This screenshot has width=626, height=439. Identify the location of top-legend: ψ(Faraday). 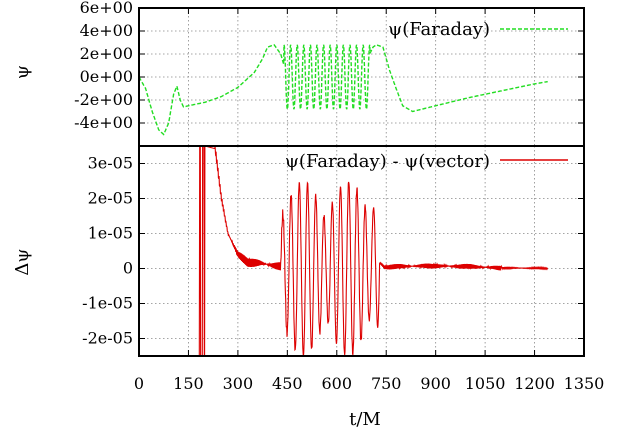
(478, 29).